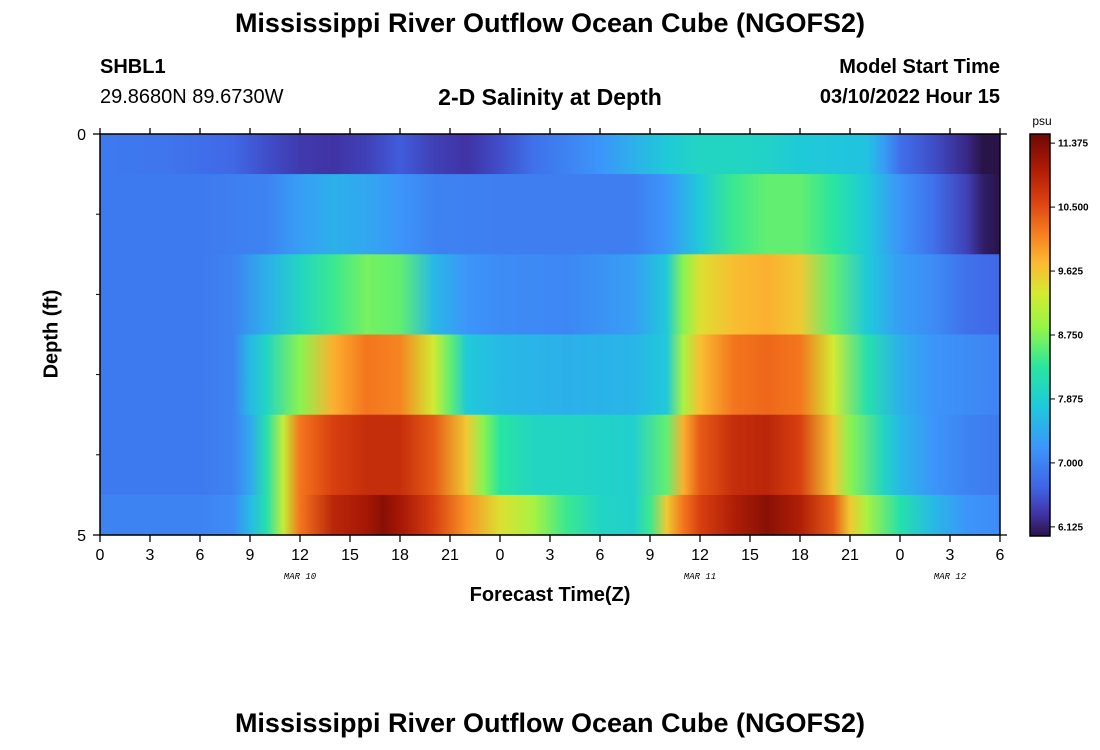  What do you see at coordinates (200, 555) in the screenshot?
I see `x-tick-label-2: 6` at bounding box center [200, 555].